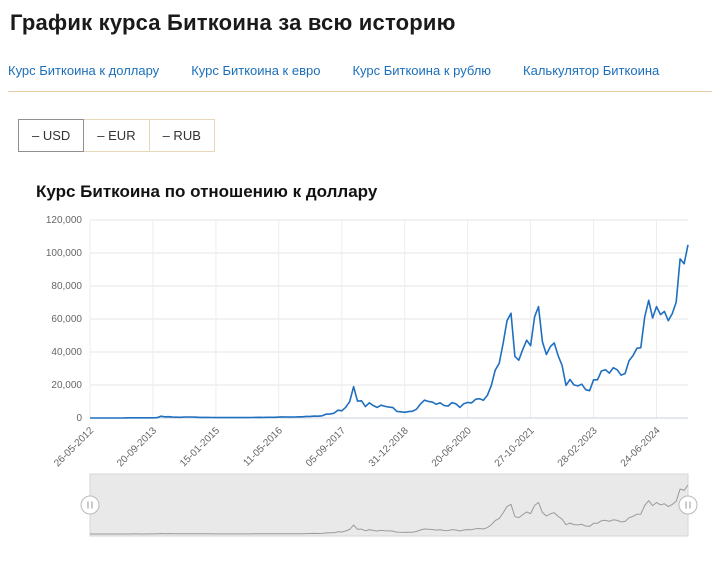  I want to click on y-axis-label: 100,000, so click(64, 253).